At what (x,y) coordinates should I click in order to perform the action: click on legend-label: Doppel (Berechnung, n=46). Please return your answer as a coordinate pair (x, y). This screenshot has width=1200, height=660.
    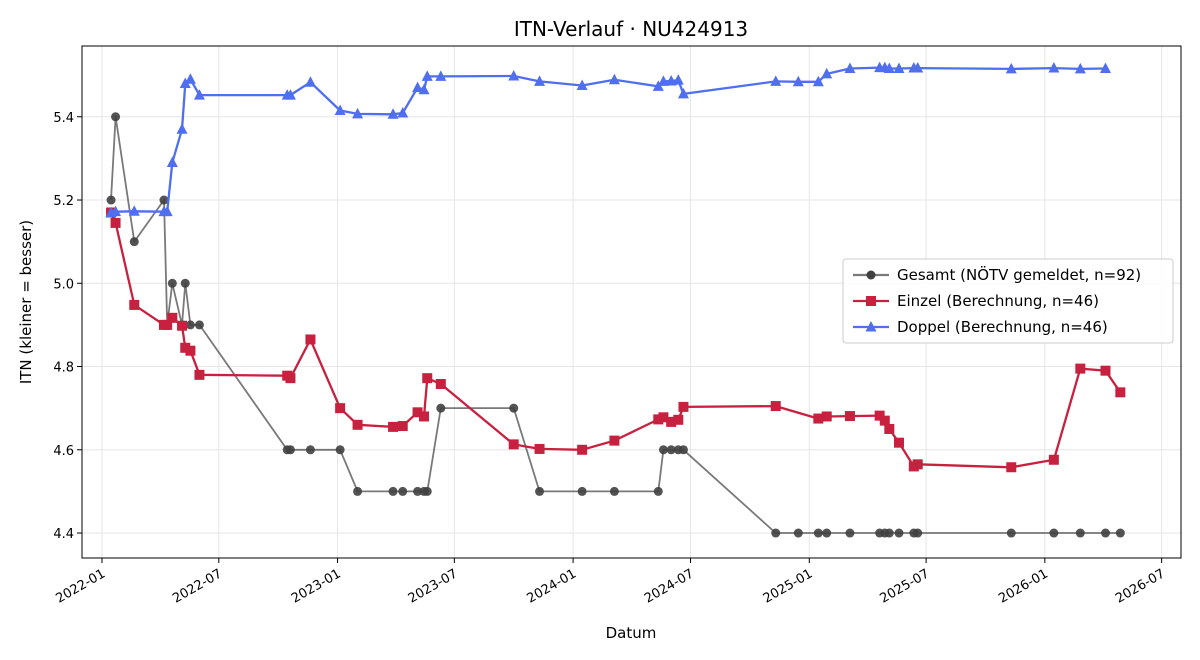
    Looking at the image, I should click on (1002, 327).